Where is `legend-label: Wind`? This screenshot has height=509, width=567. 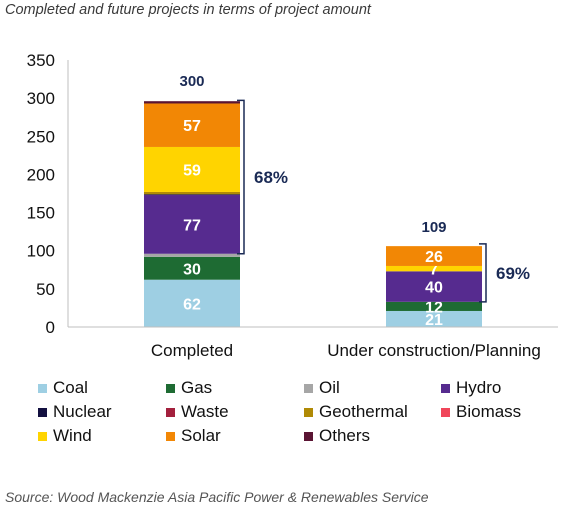
legend-label: Wind is located at coordinates (72, 435).